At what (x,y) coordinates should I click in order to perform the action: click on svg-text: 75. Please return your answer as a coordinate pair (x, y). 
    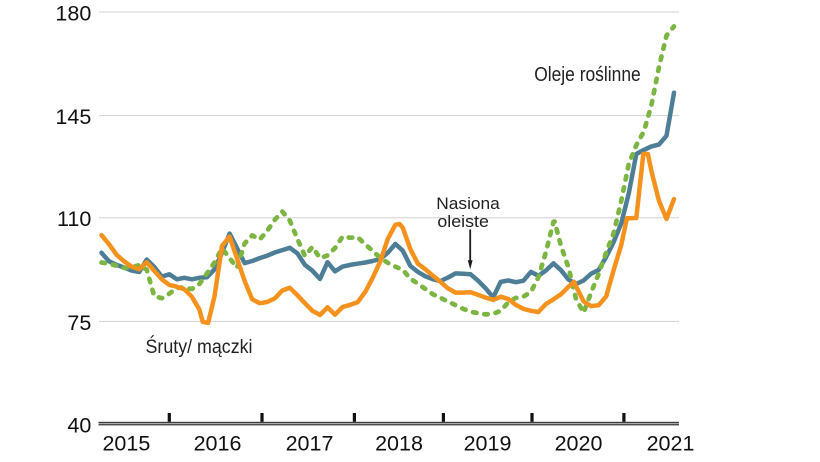
    Looking at the image, I should click on (79, 323).